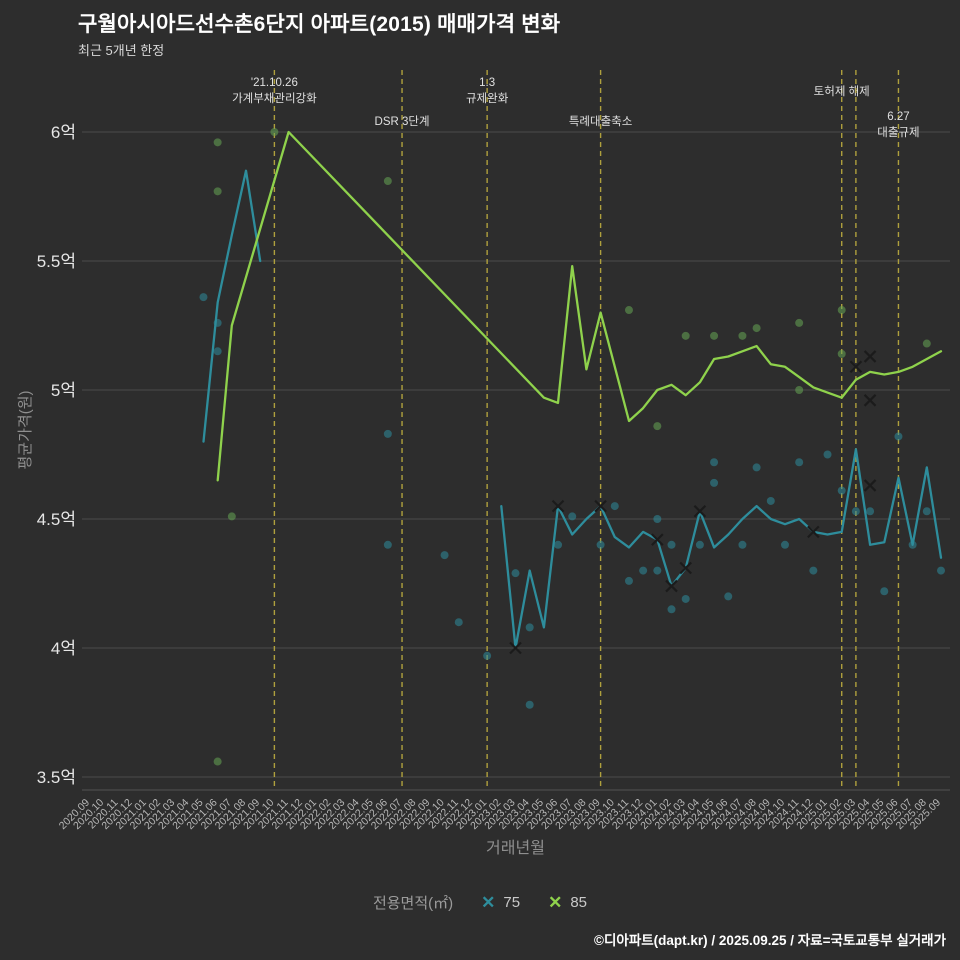  Describe the element at coordinates (515, 848) in the screenshot. I see `x-axis-title: 거래년월` at that location.